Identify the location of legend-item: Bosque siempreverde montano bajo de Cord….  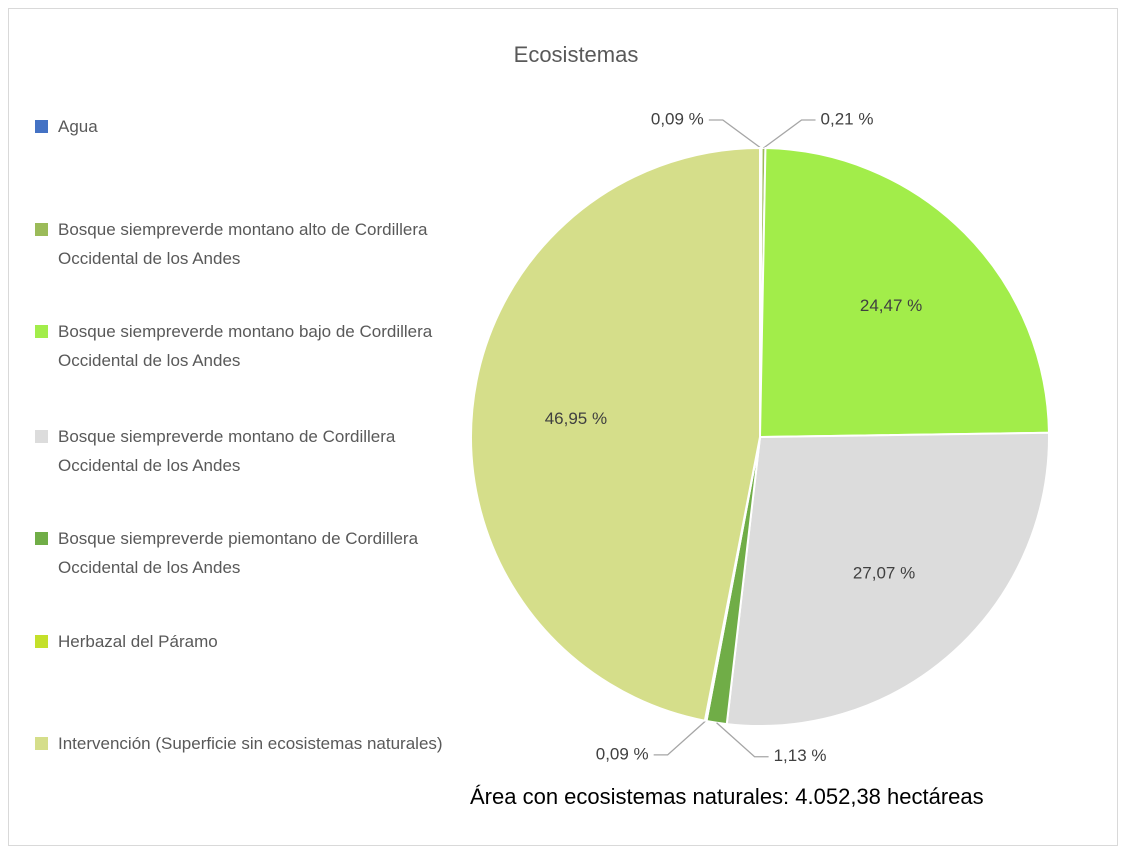
(240, 346).